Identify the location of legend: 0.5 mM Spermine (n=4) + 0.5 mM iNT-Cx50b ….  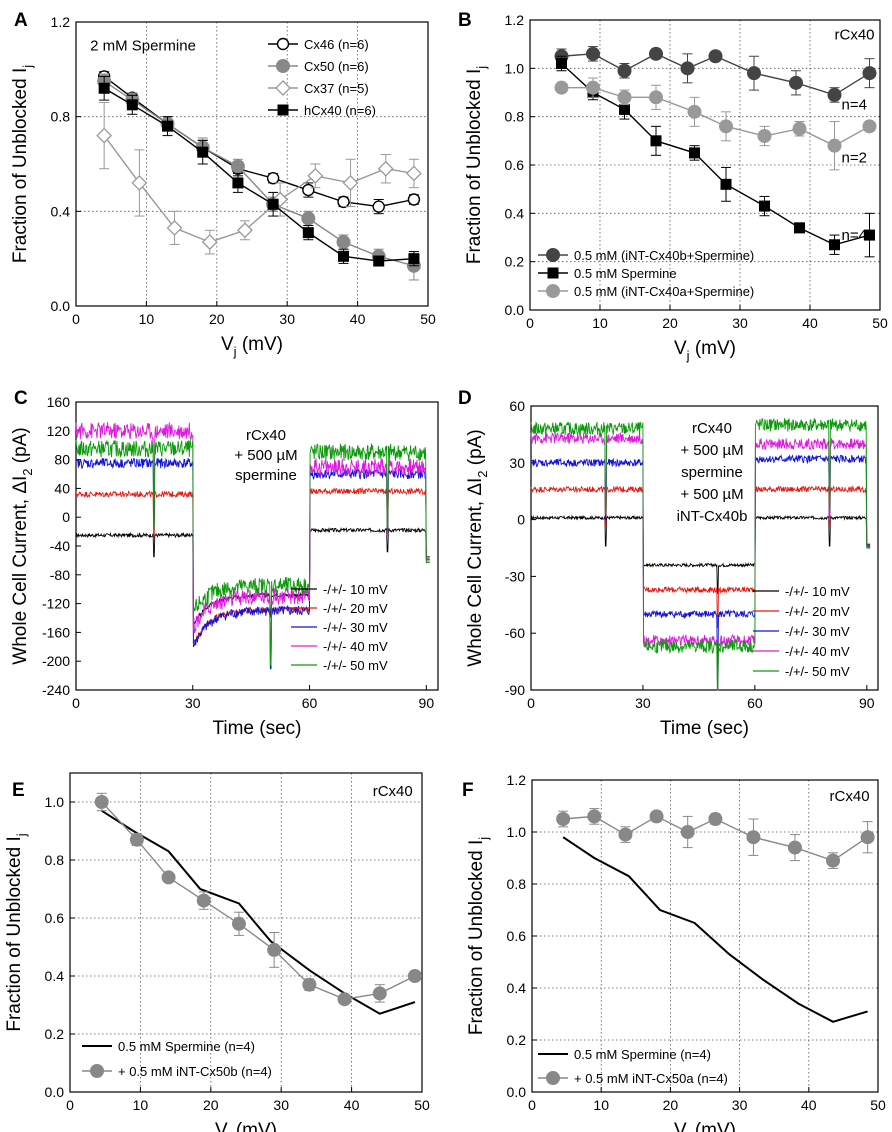
(177, 1059).